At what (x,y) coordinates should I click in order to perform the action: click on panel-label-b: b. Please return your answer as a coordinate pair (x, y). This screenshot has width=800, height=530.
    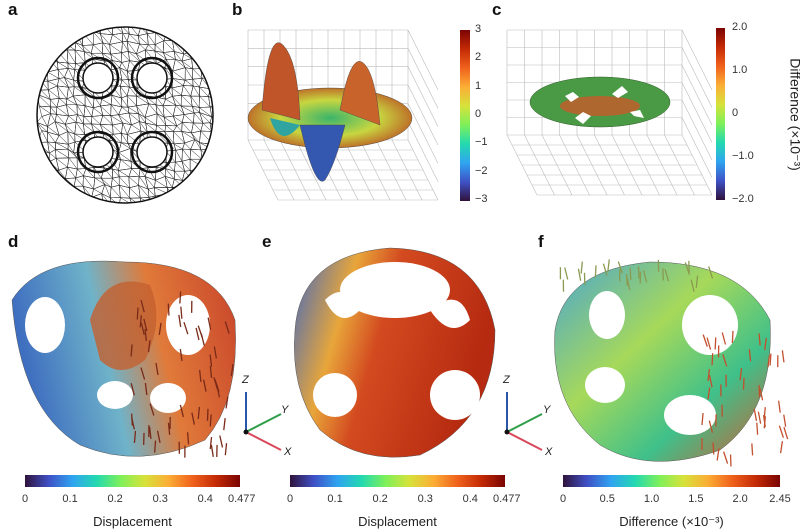
    Looking at the image, I should click on (237, 9).